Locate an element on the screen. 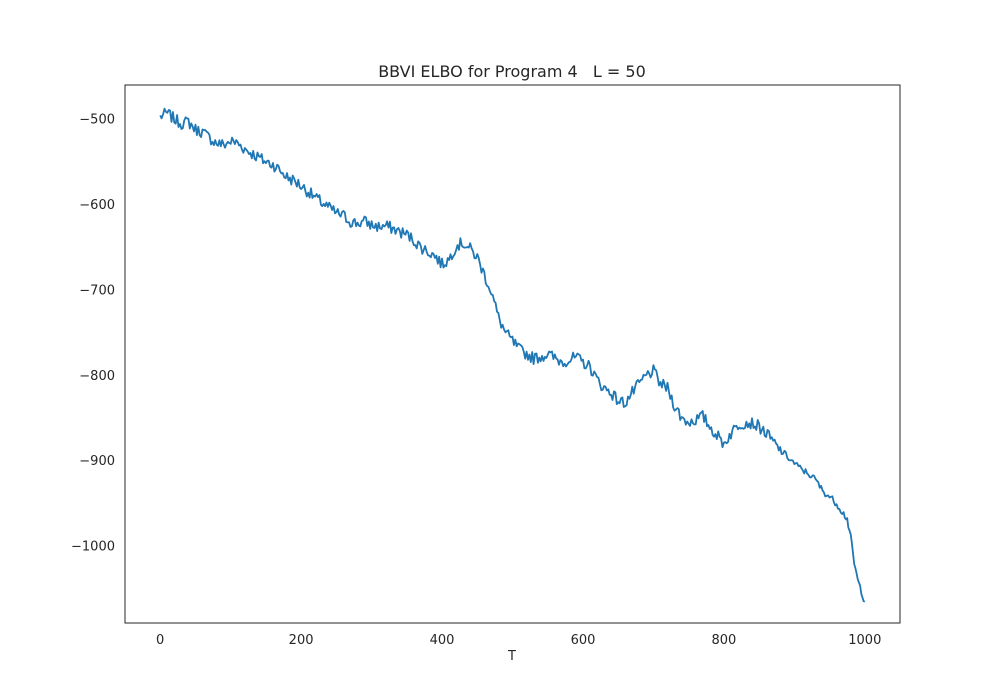 The image size is (1000, 700). y-tick-label: −800 is located at coordinates (97, 376).